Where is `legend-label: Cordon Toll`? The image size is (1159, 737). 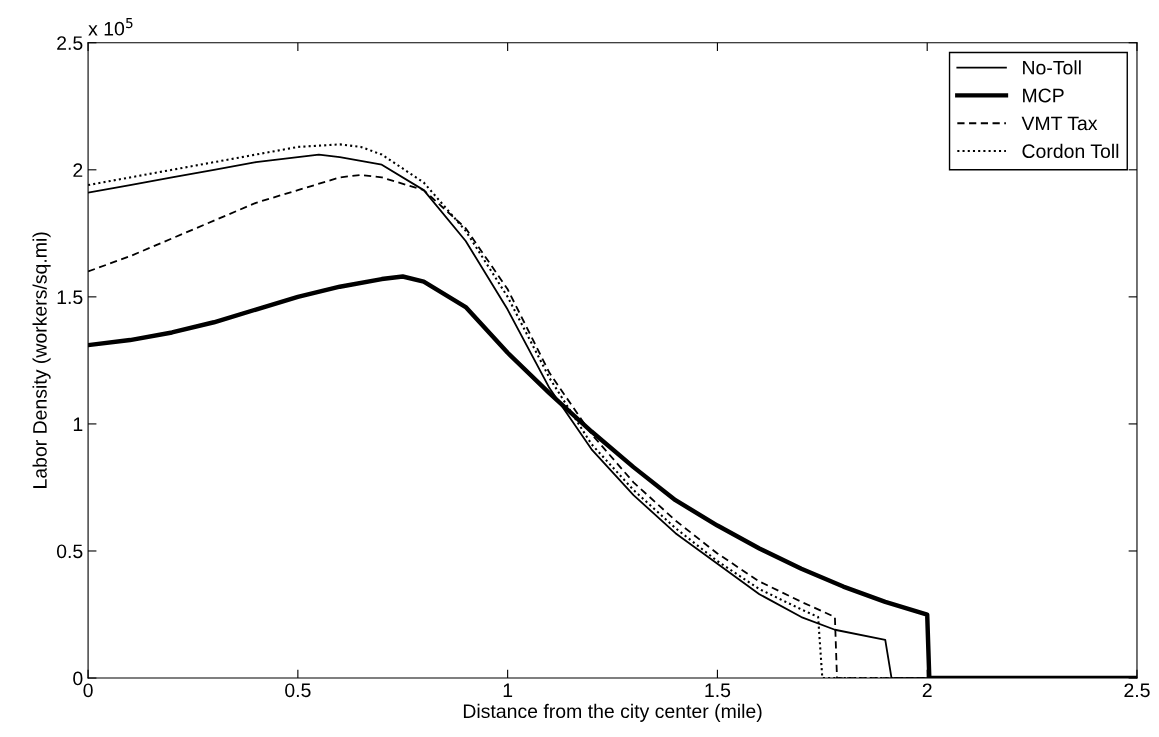
legend-label: Cordon Toll is located at coordinates (1070, 151).